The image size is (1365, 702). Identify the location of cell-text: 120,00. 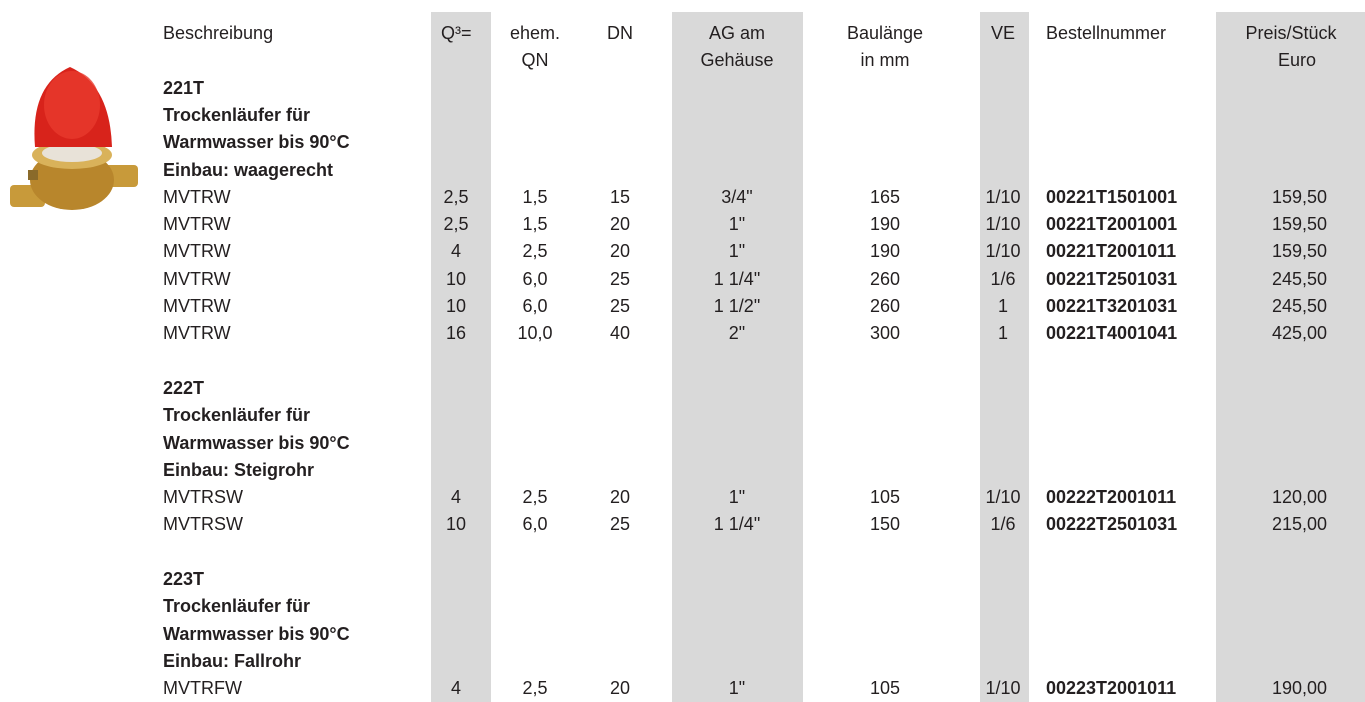
(1299, 497).